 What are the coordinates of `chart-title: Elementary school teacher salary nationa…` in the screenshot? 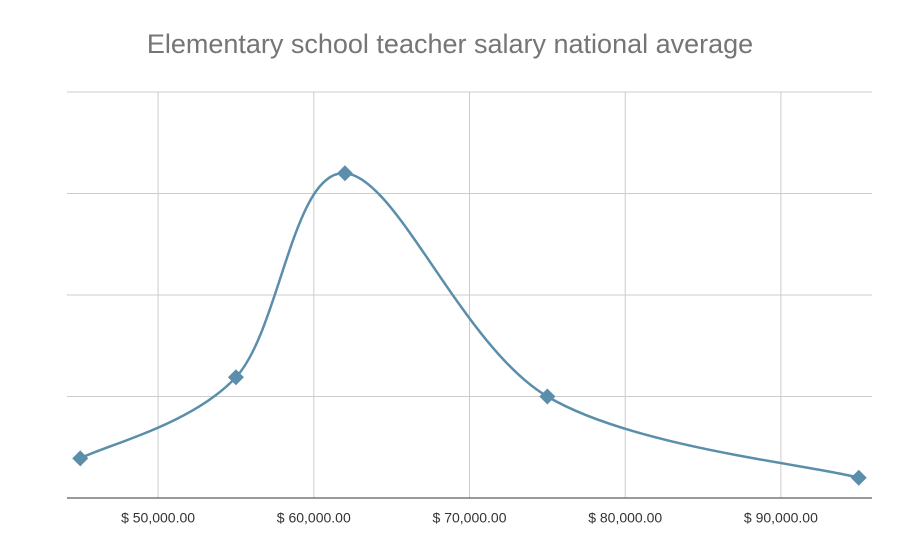 It's located at (450, 44).